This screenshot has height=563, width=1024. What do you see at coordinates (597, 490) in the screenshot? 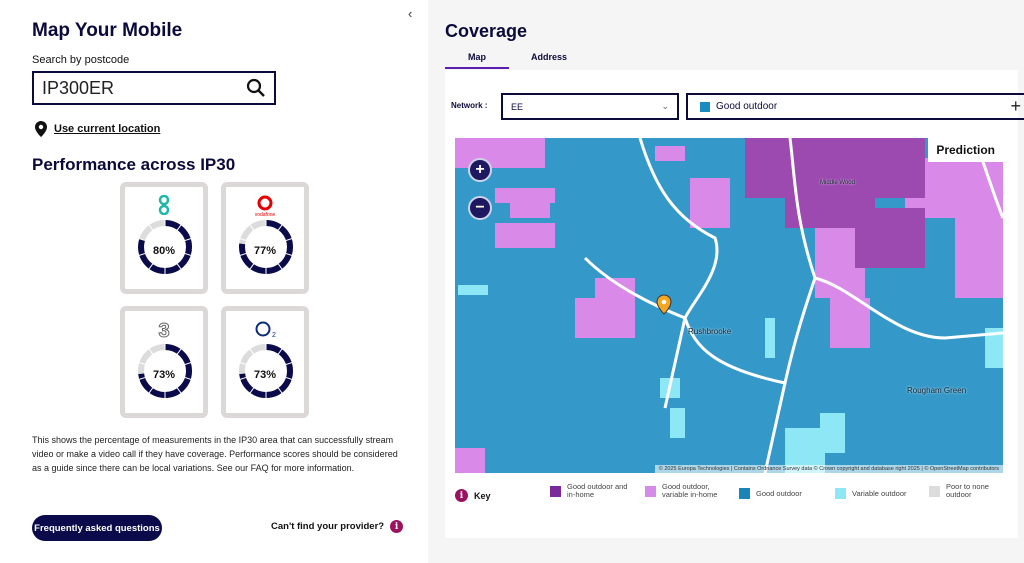
I see `key-item-label: Good outdoor and in-home` at bounding box center [597, 490].